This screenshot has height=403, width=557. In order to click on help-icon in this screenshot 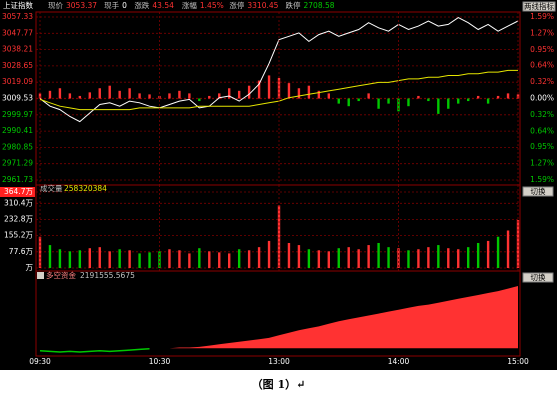, I will do `click(40, 275)`.